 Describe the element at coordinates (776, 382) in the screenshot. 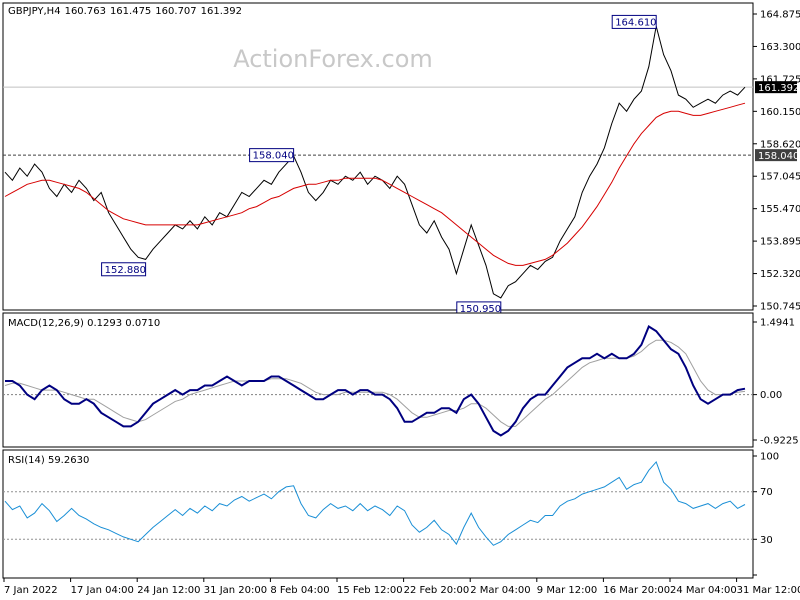

I see `macd-y-axis: 1.4941 0.00 -0.9225` at that location.